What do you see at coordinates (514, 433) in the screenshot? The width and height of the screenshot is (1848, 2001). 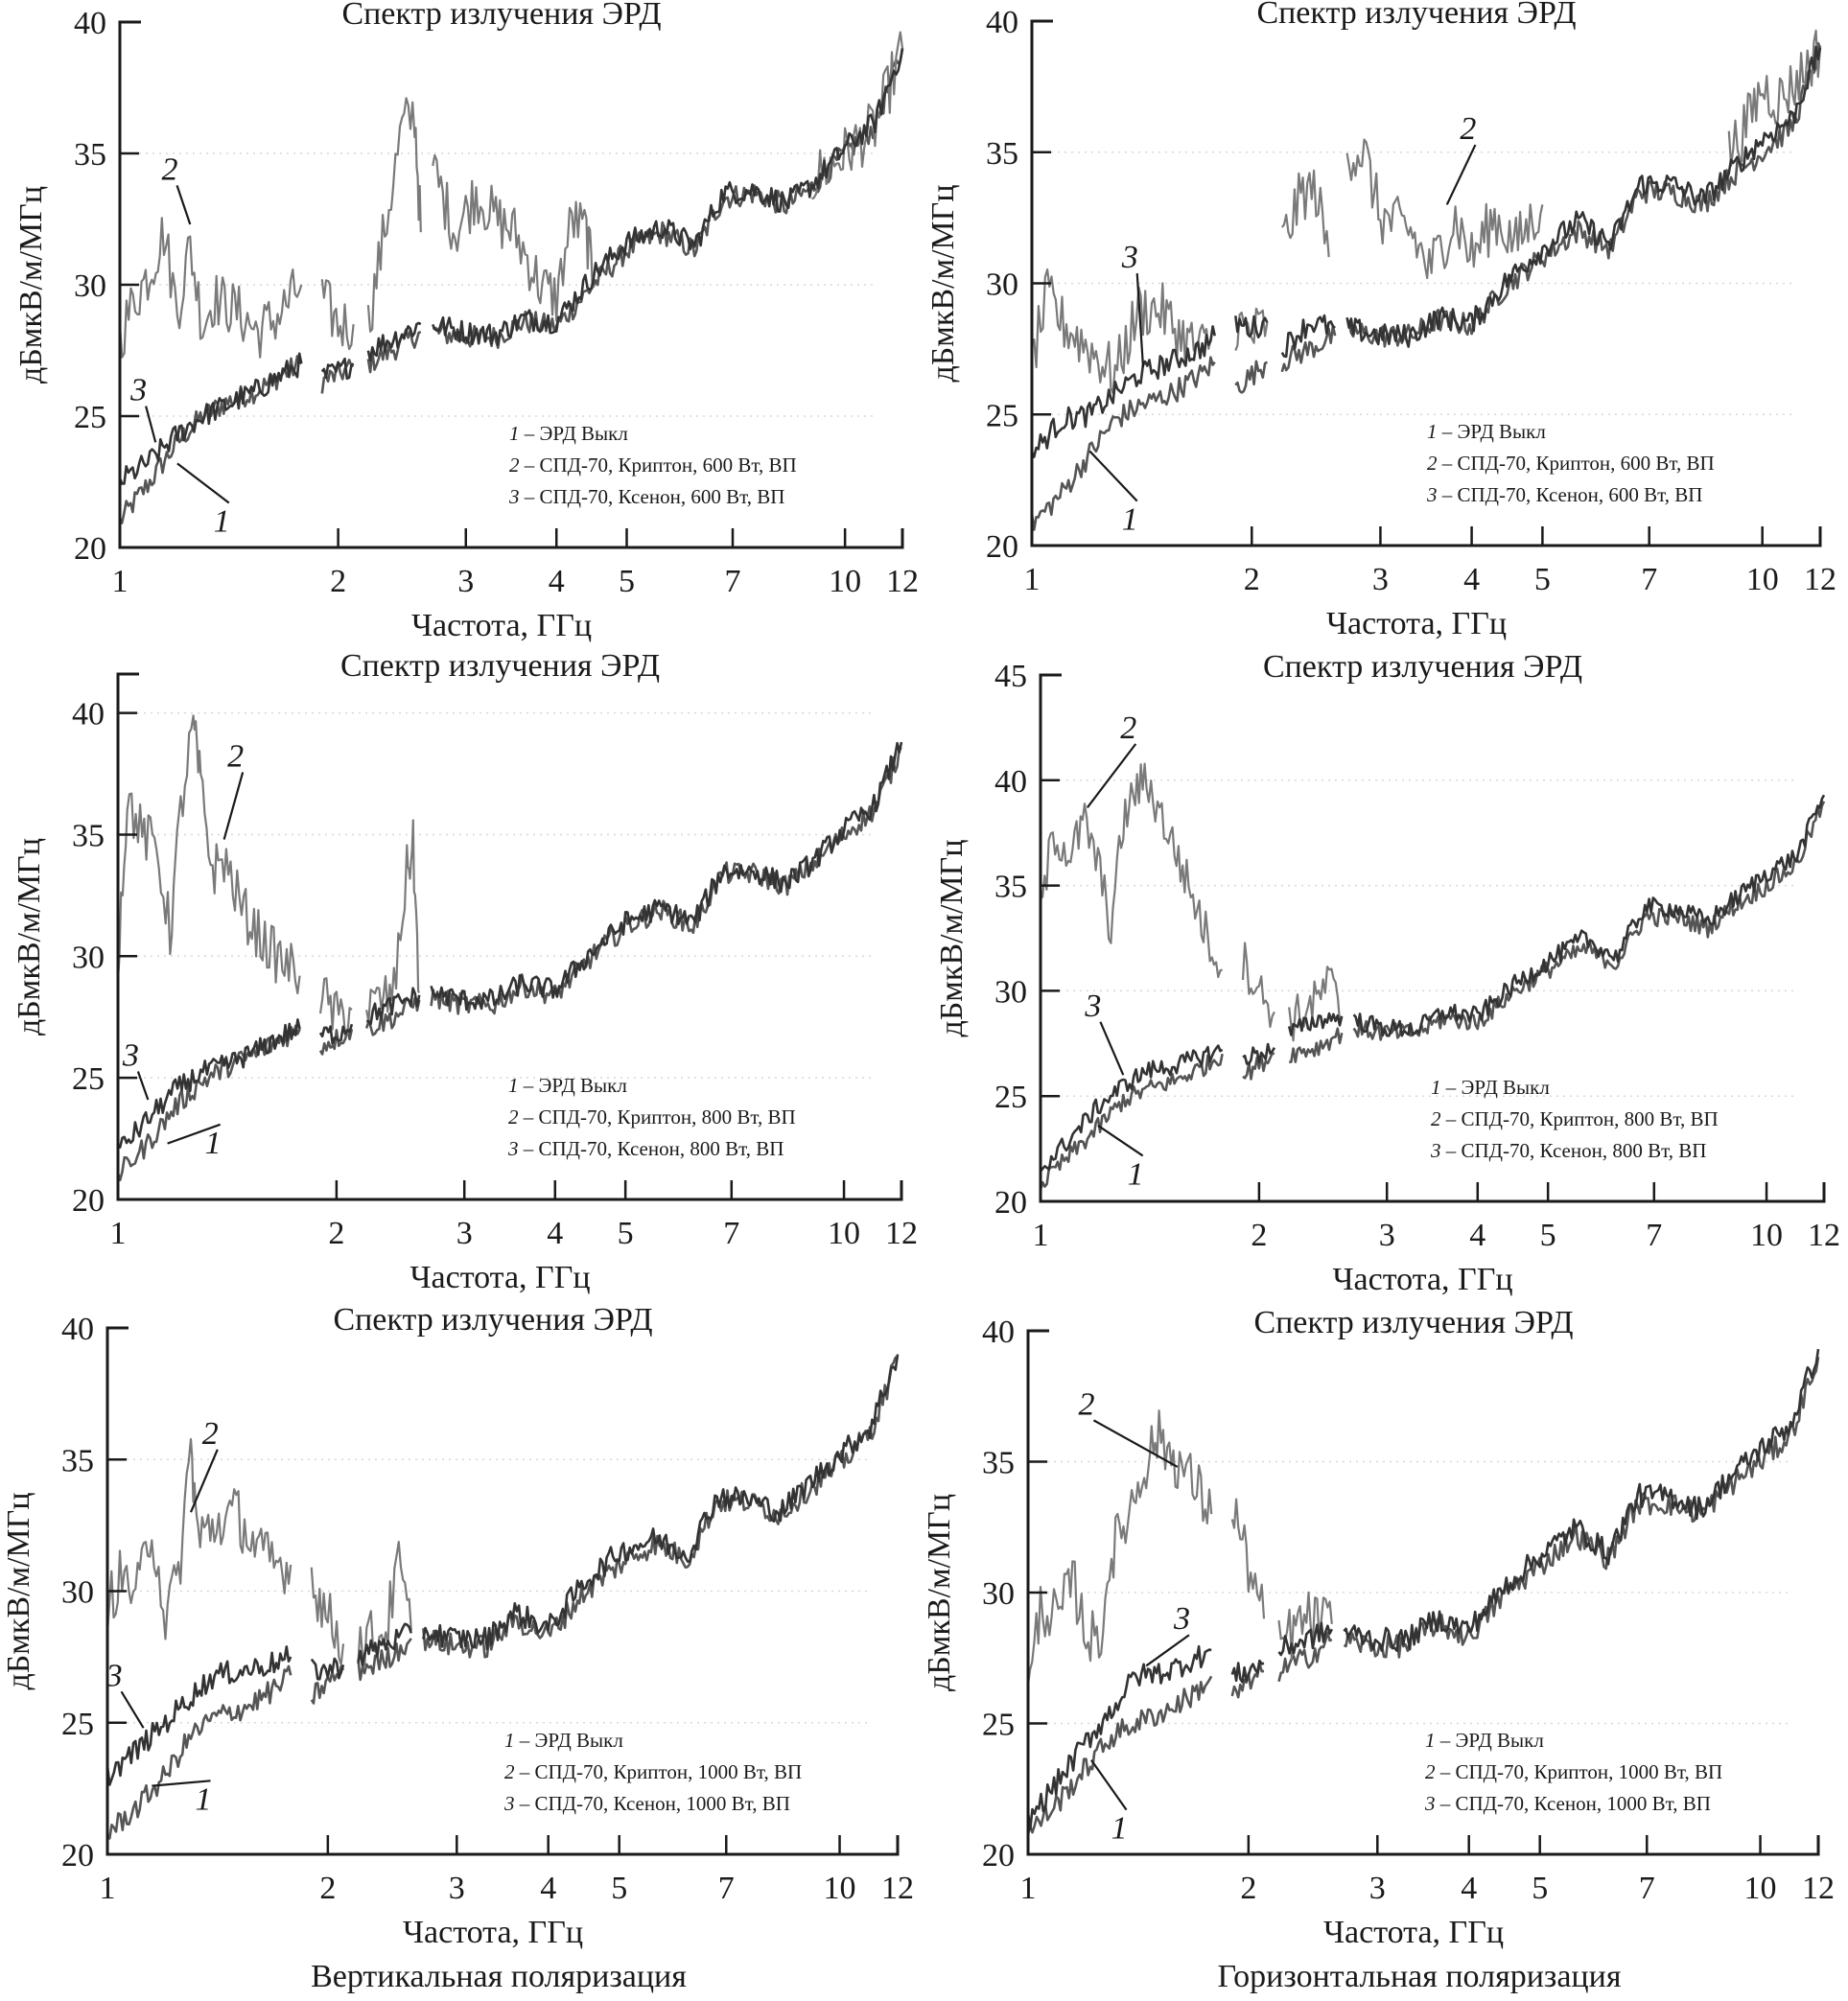 I see `legend-number: 1` at bounding box center [514, 433].